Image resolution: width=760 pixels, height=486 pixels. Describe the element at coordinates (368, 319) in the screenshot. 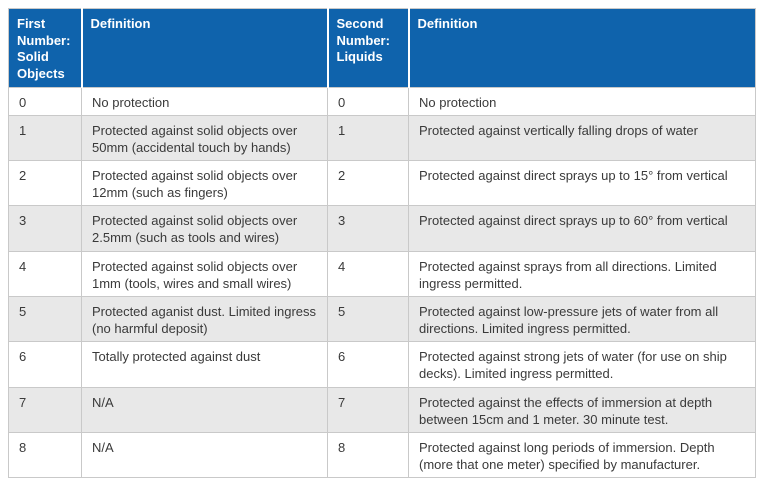

I see `liquid-number-cell: 5` at that location.